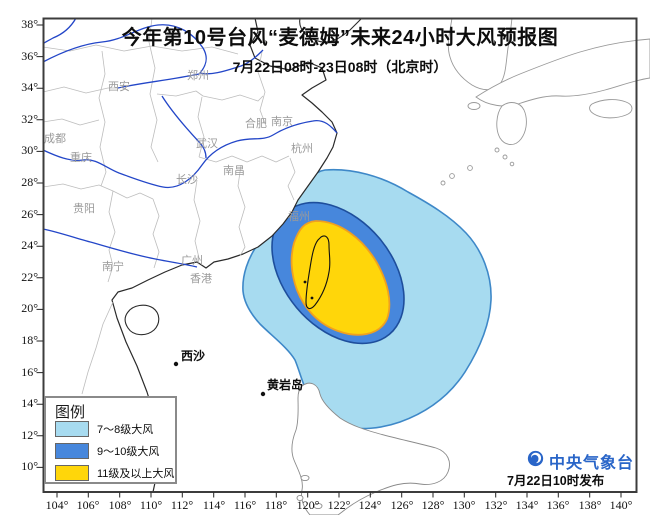  I want to click on x-axis-label: 128°, so click(433, 505).